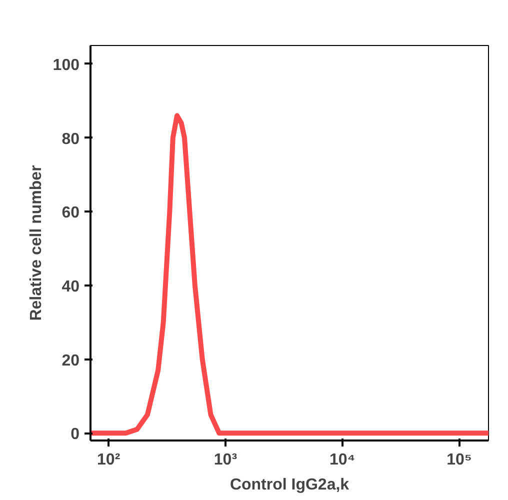  I want to click on y-tick-label: 60, so click(71, 213).